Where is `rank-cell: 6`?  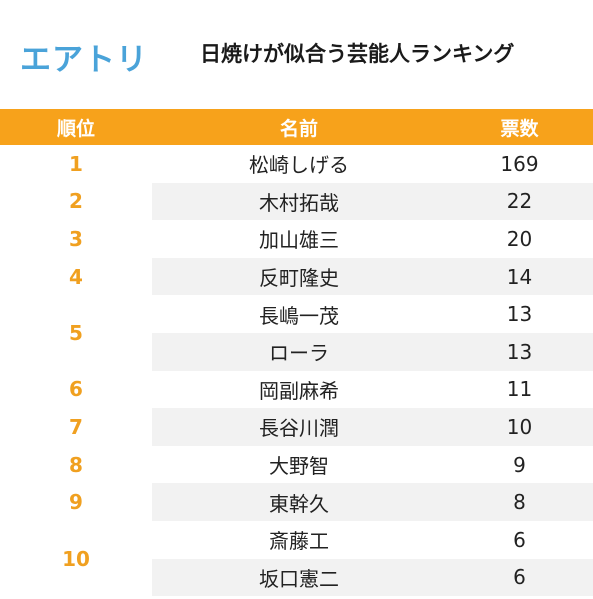 rank-cell: 6 is located at coordinates (76, 389).